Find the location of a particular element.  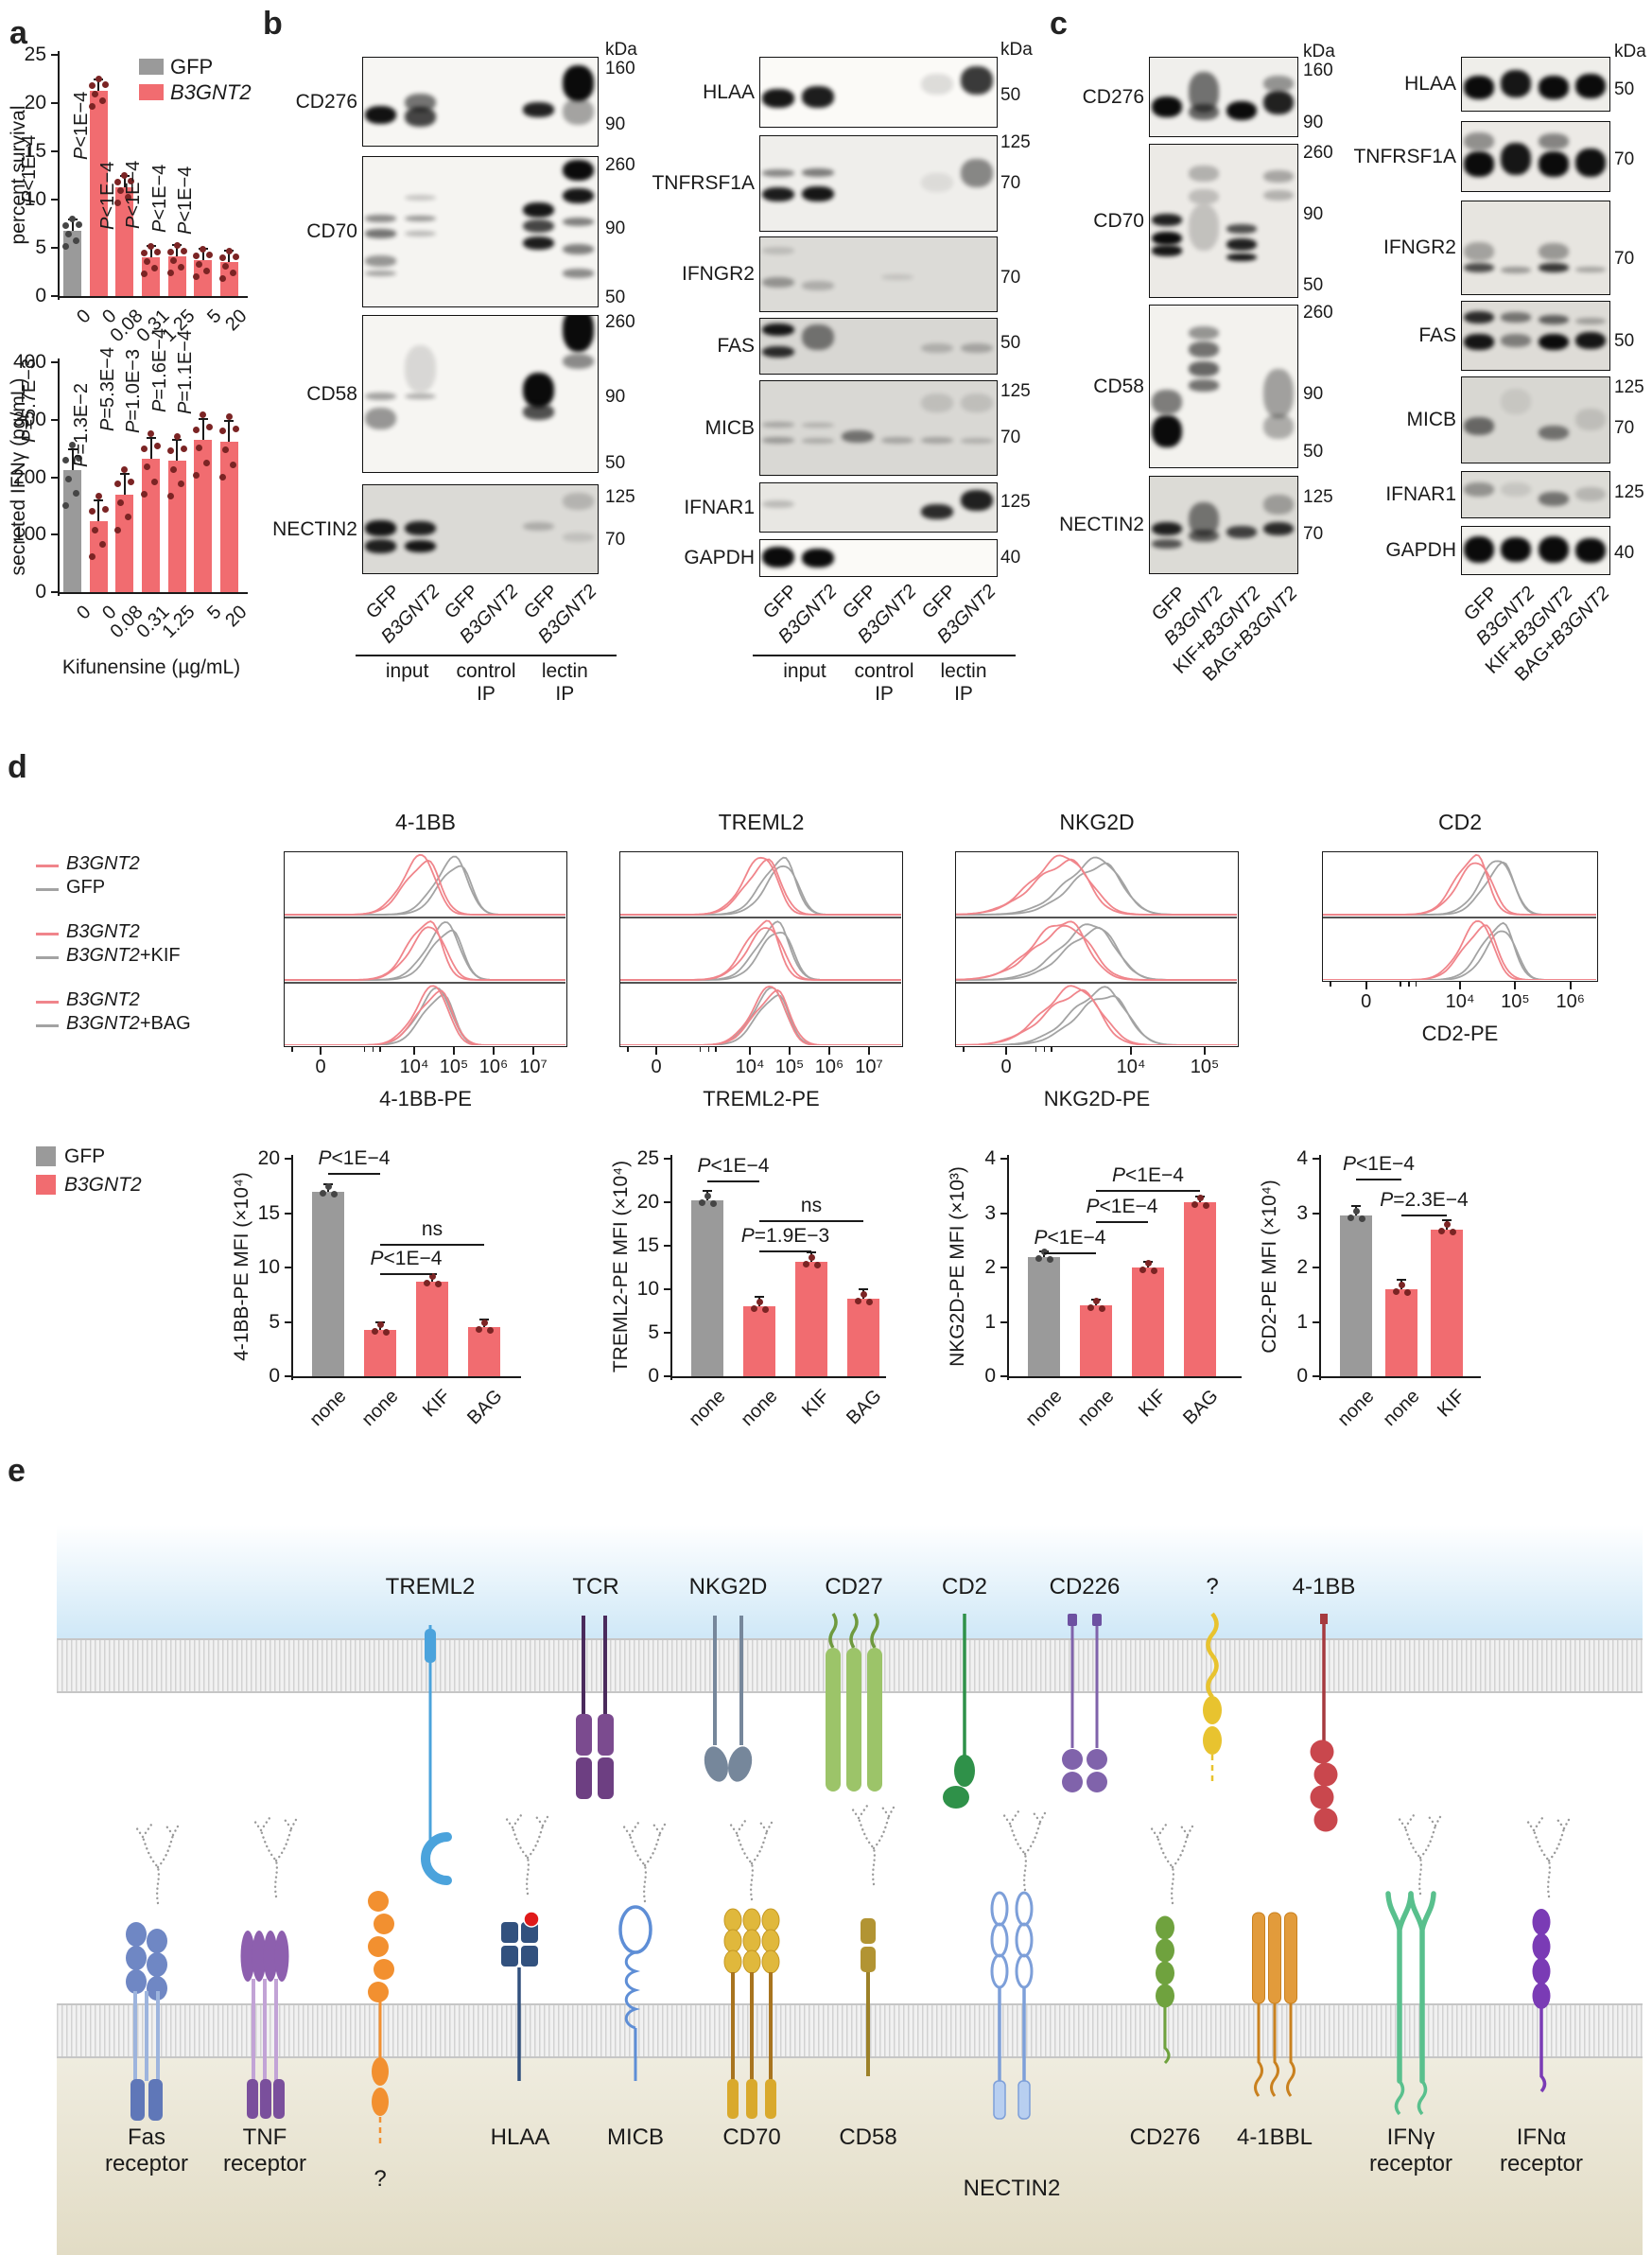

x-tick-label: 10⁵ is located at coordinates (454, 1067).